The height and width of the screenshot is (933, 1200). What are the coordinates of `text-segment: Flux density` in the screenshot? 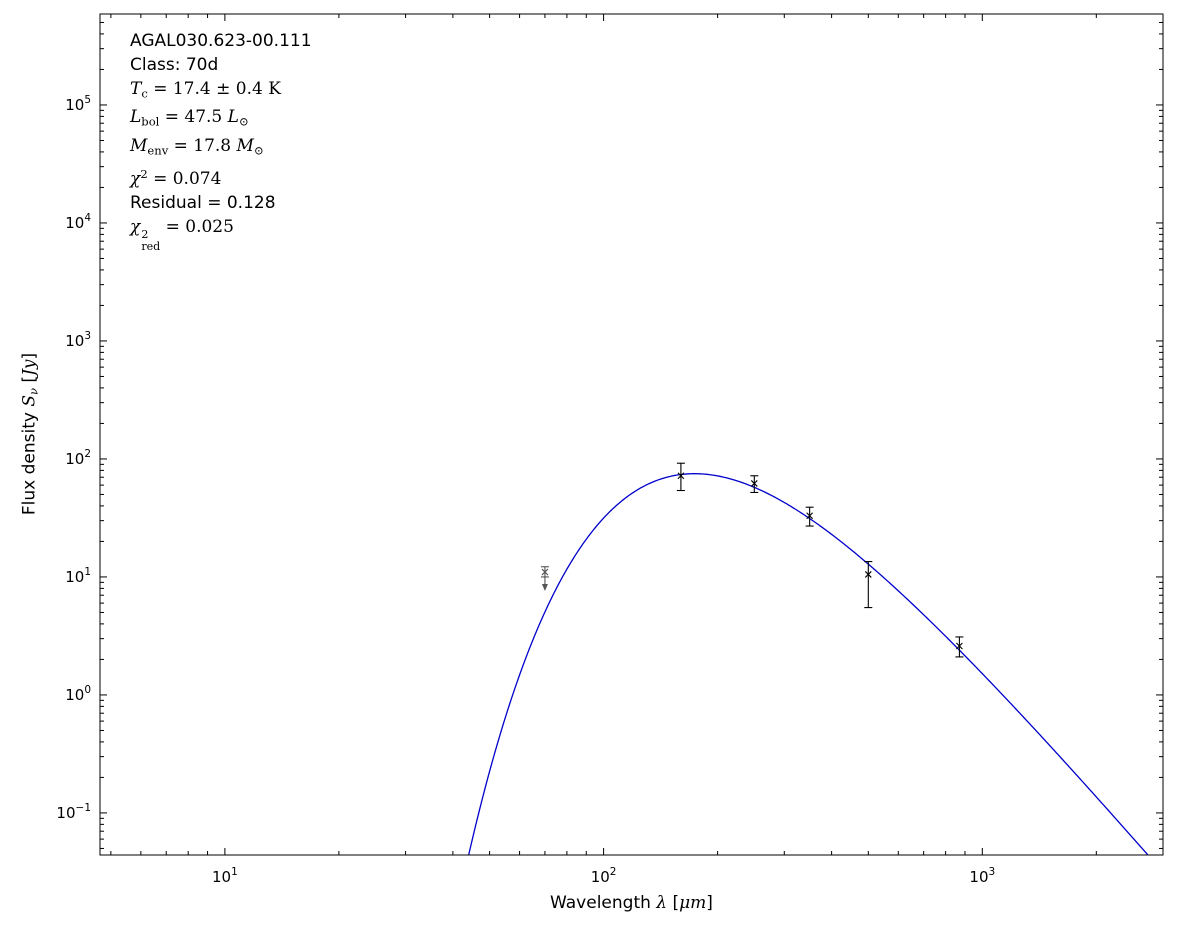 It's located at (29, 461).